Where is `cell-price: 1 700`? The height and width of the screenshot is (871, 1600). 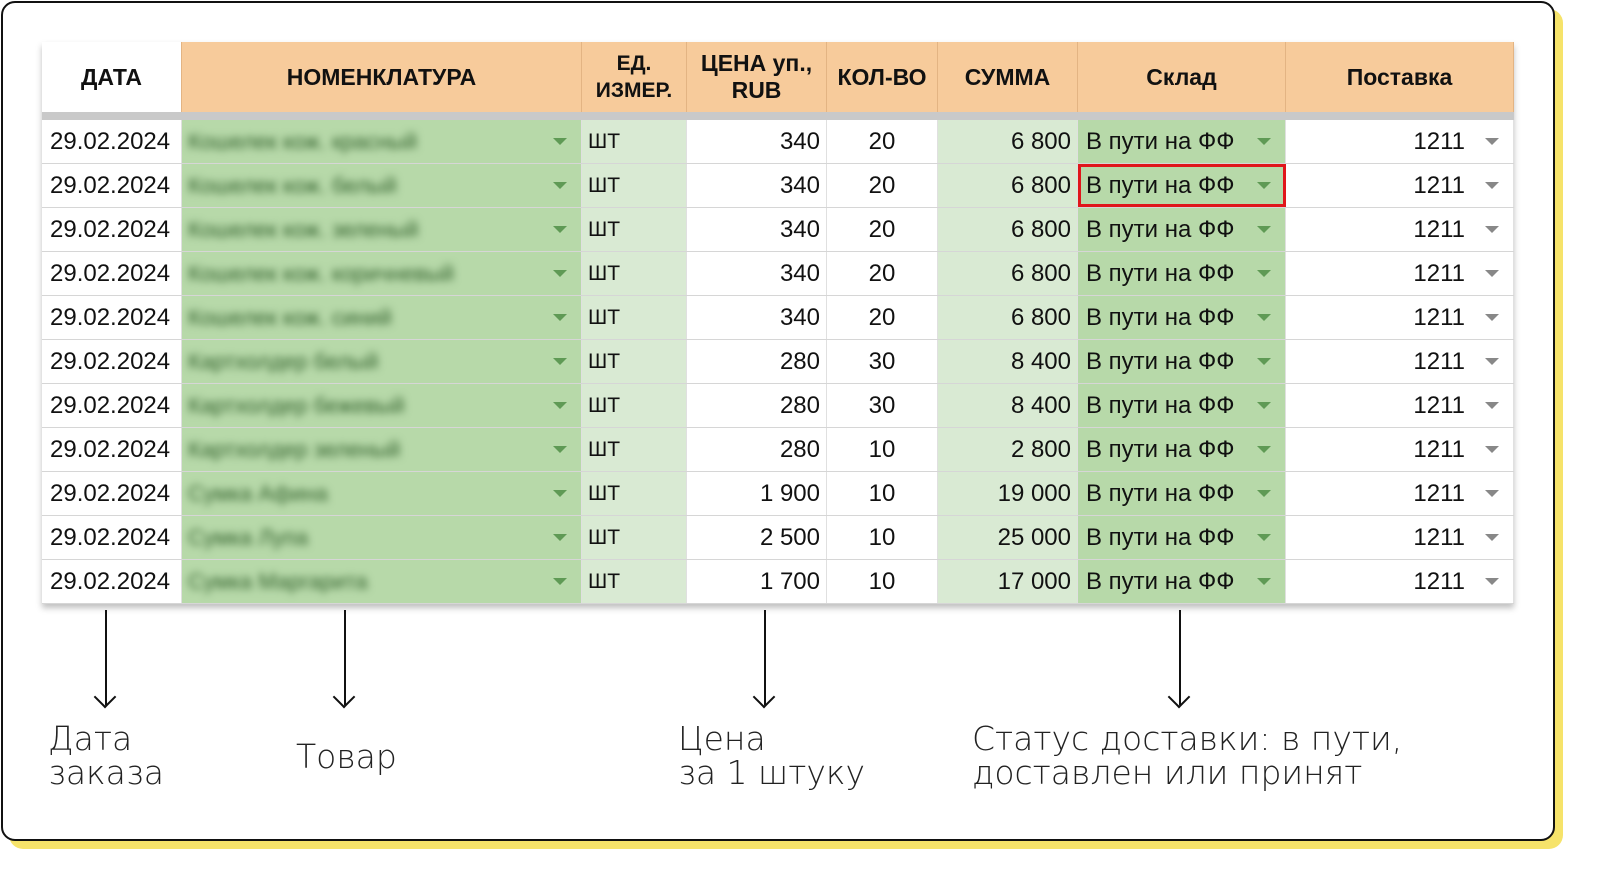 cell-price: 1 700 is located at coordinates (757, 581).